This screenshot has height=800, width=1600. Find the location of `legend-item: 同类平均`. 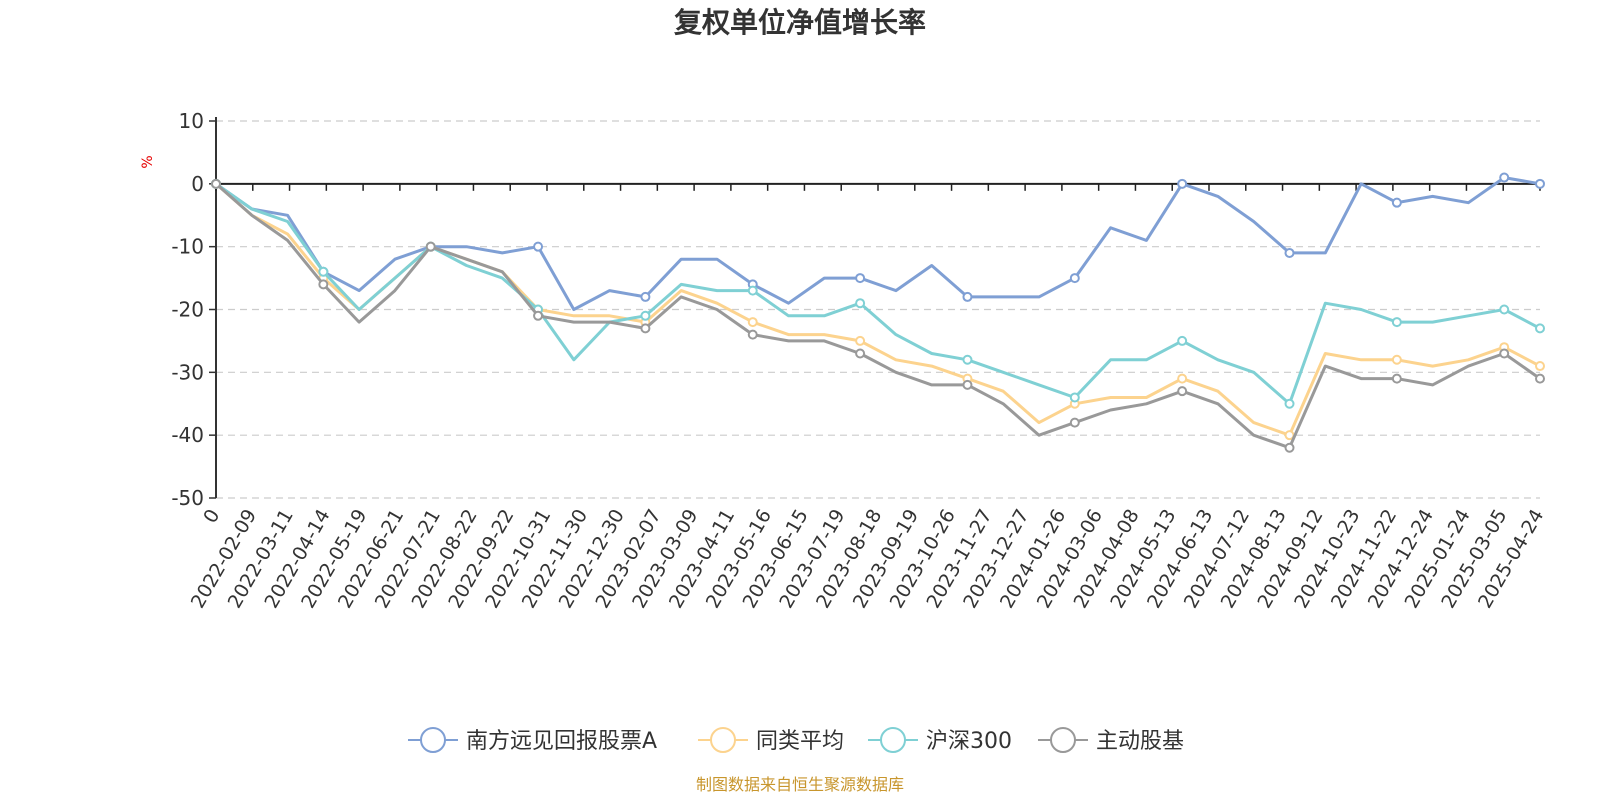

legend-item: 同类平均 is located at coordinates (771, 740).